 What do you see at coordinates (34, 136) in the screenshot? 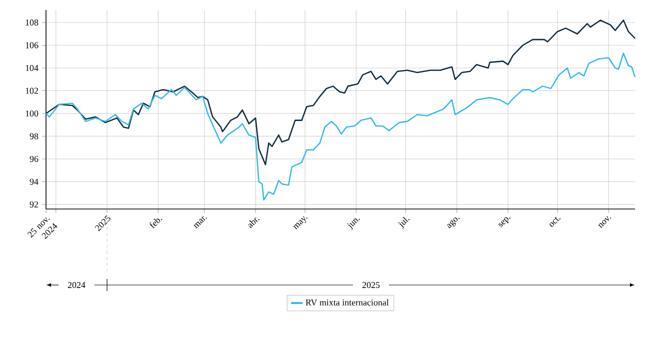
I see `y-tick-label: 98` at bounding box center [34, 136].